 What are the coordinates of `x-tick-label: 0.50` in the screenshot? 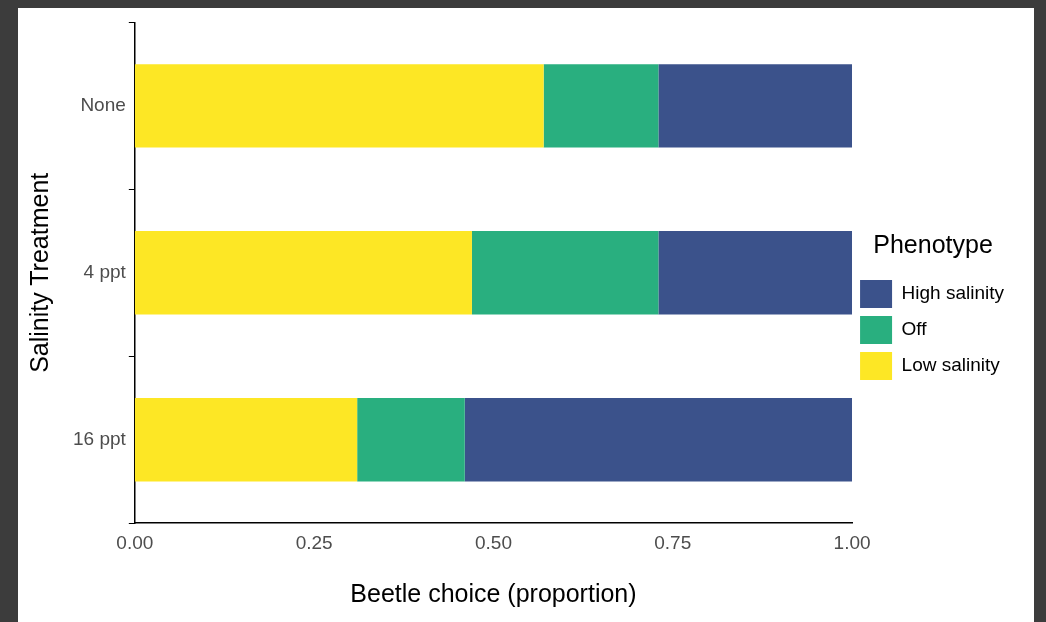 It's located at (493, 542).